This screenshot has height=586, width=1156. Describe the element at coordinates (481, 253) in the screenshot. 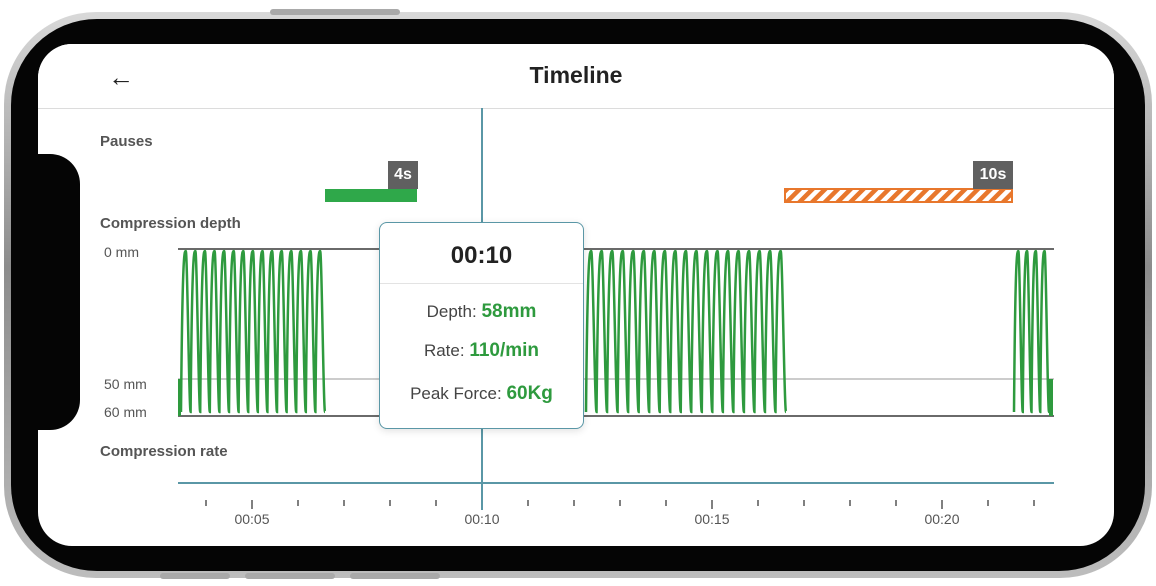

I see `tooltip-time: 00:10` at that location.